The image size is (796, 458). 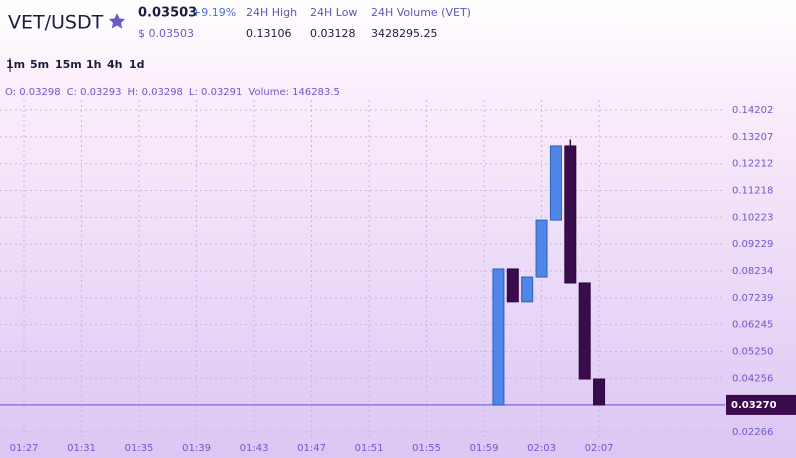 I want to click on y-tick-label: 0.02266, so click(x=752, y=432).